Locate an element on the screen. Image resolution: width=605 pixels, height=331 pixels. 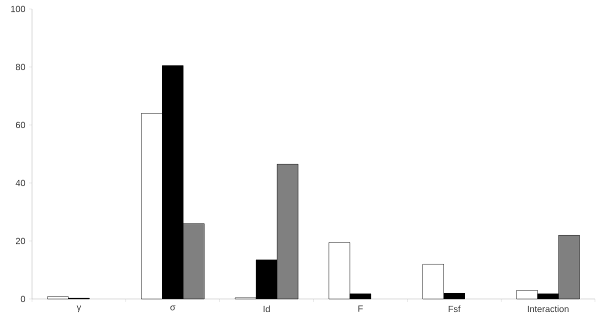
y-tick-label: 80 is located at coordinates (21, 67).